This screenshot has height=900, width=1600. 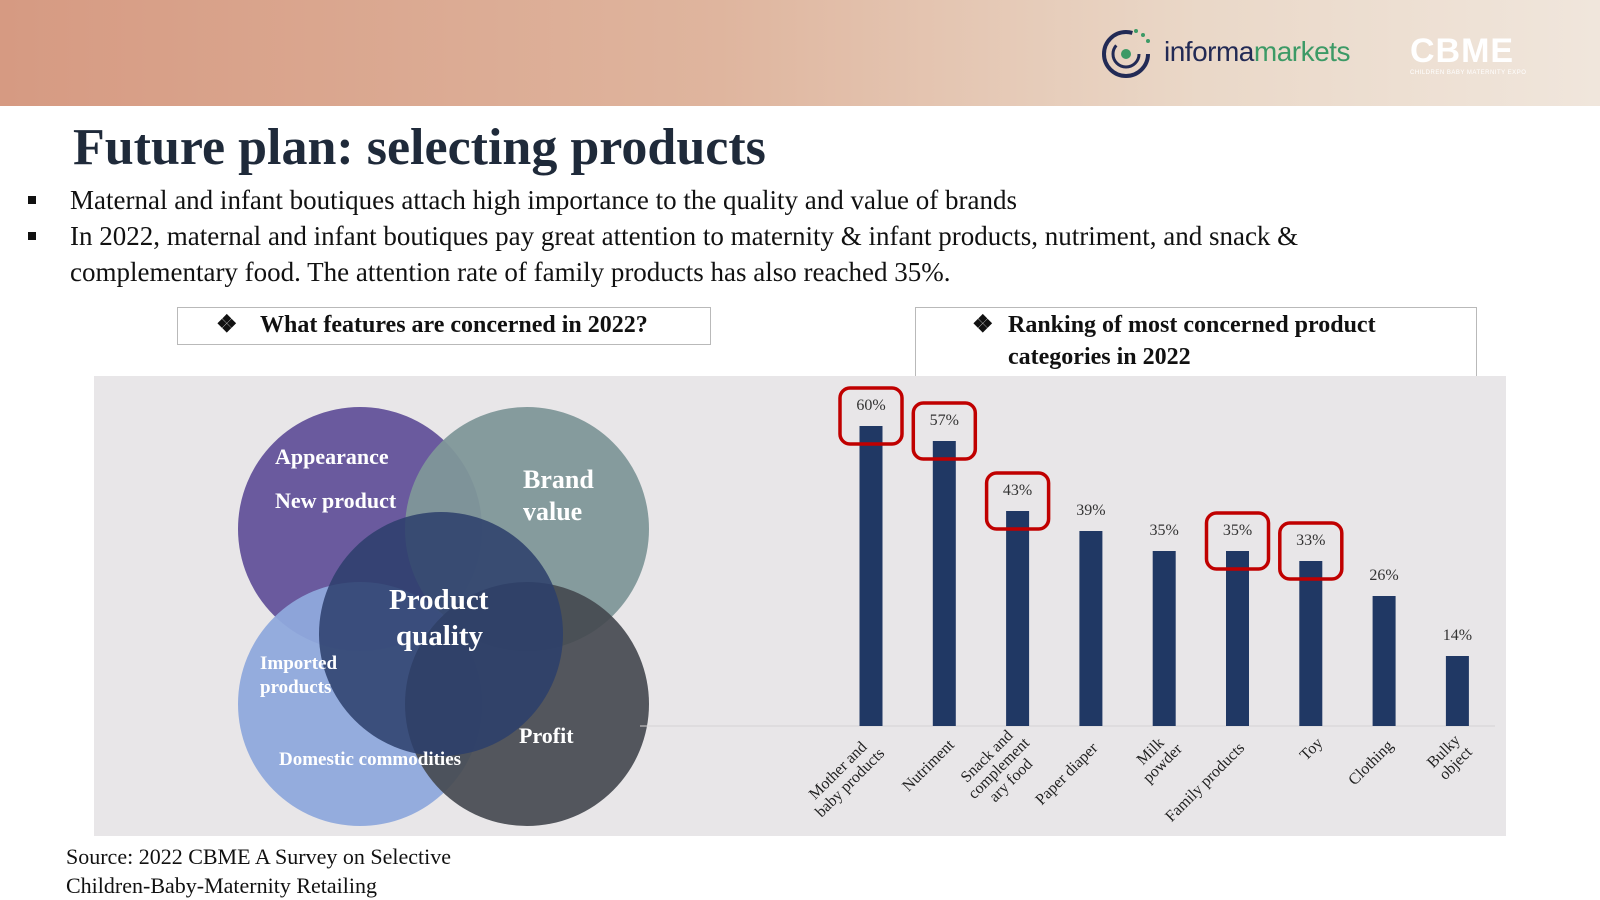 I want to click on cbme-logo: CBME CHILDREN BABY MATERNITY EXPO, so click(x=1475, y=59).